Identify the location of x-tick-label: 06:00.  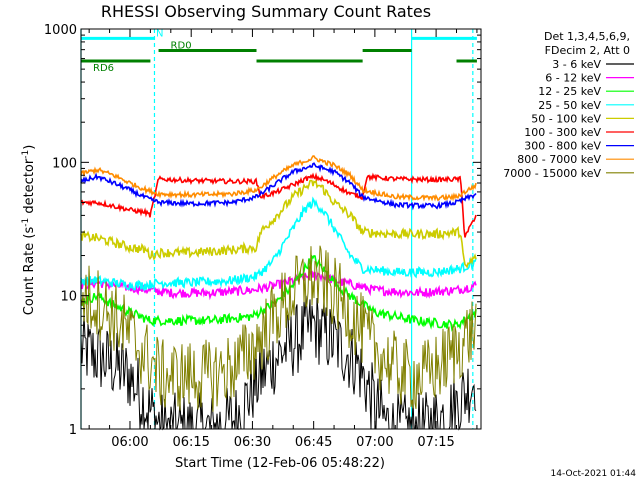
(129, 442).